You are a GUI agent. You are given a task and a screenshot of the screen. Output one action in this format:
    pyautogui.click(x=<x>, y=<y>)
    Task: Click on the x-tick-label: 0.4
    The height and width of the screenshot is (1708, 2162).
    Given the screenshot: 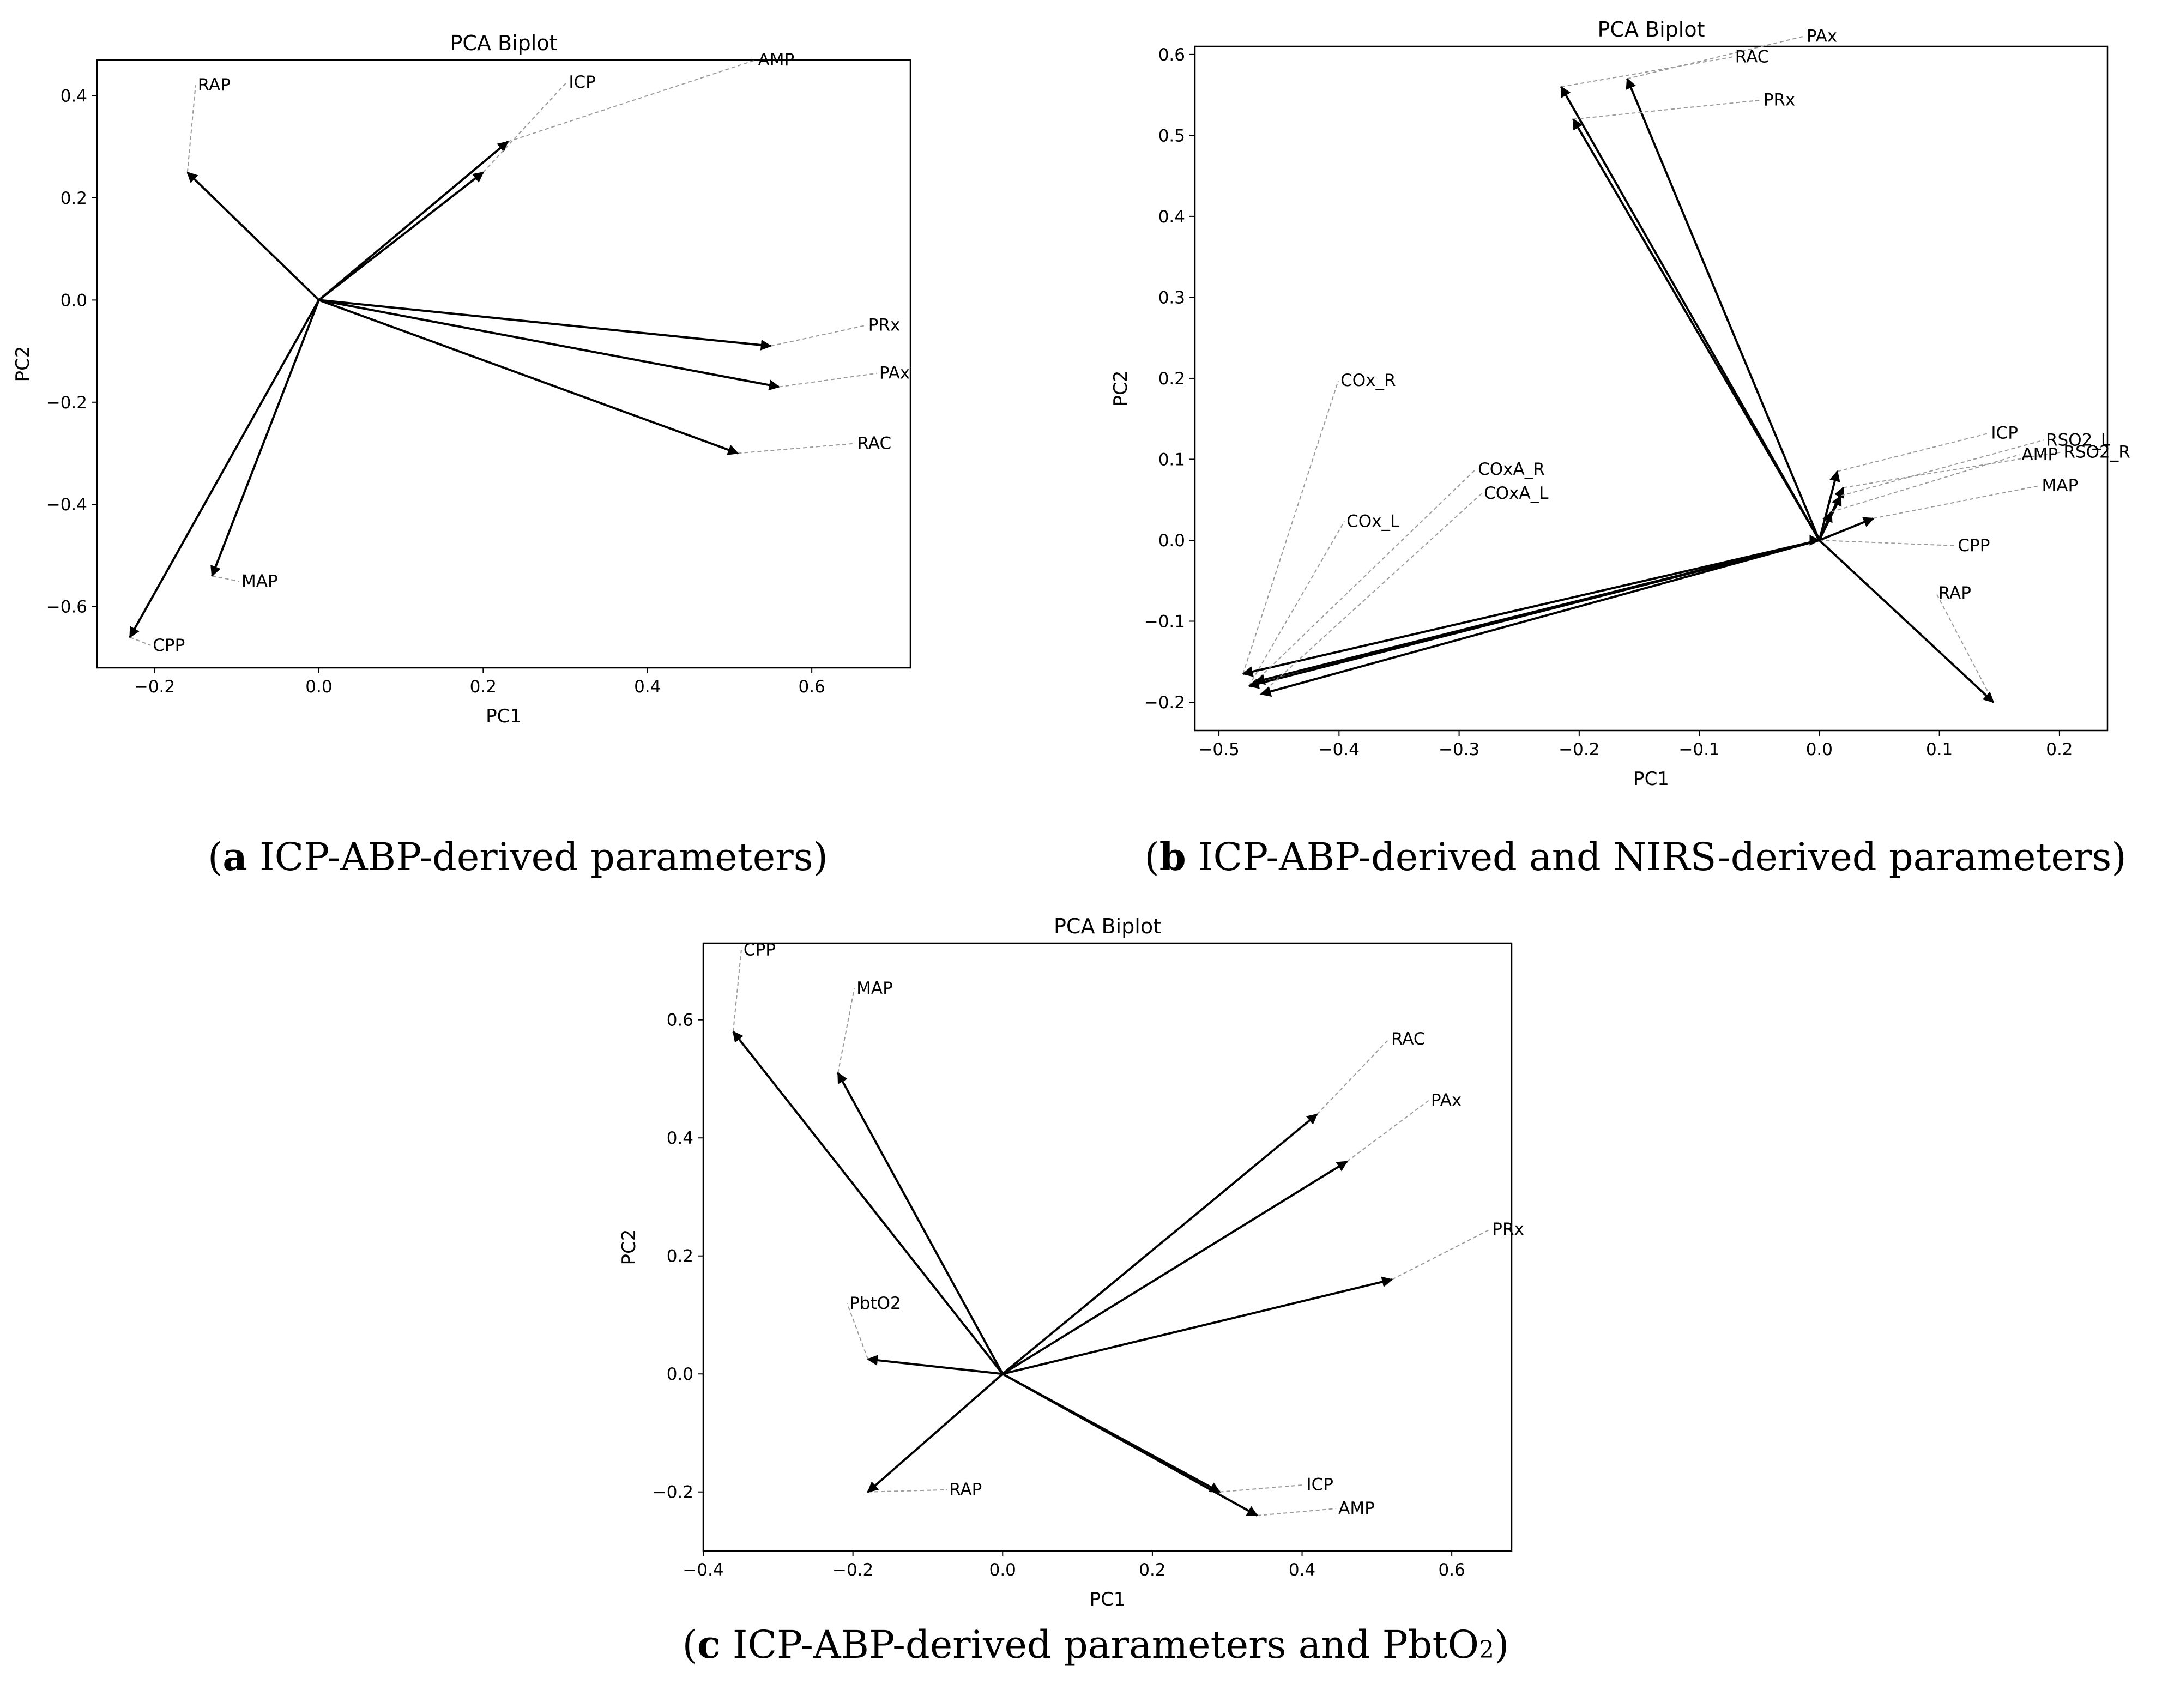 What is the action you would take?
    pyautogui.click(x=647, y=687)
    